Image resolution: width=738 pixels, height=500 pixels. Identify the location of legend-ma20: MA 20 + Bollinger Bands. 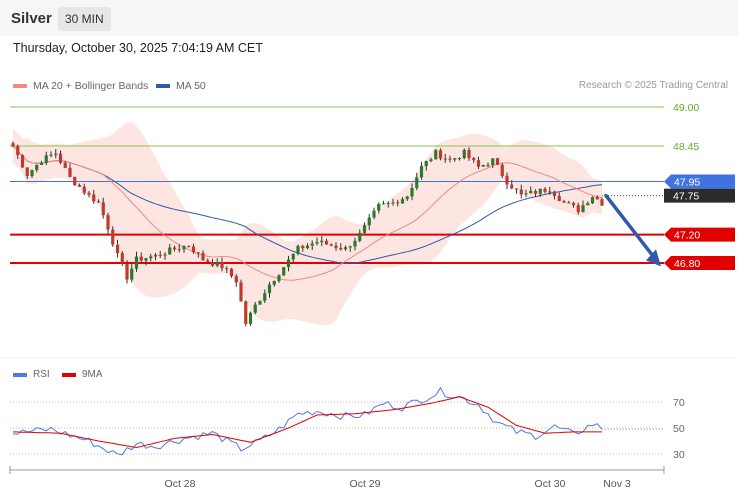
(80, 86).